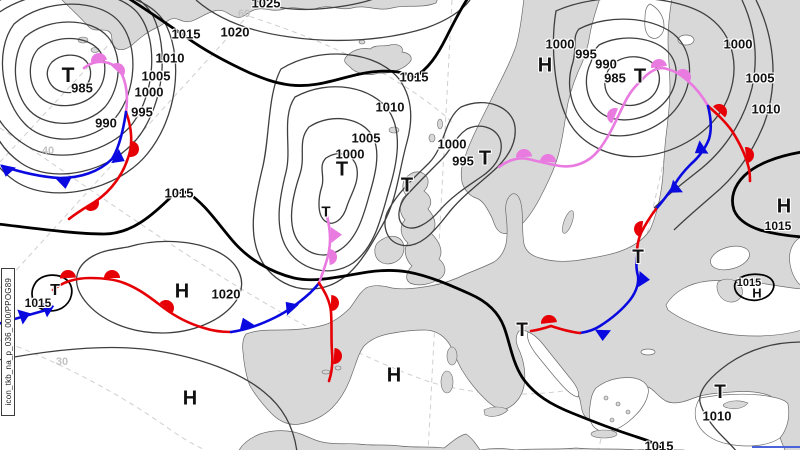 This screenshot has width=800, height=450. What do you see at coordinates (104, 165) in the screenshot?
I see `warm-front-northwest-low` at bounding box center [104, 165].